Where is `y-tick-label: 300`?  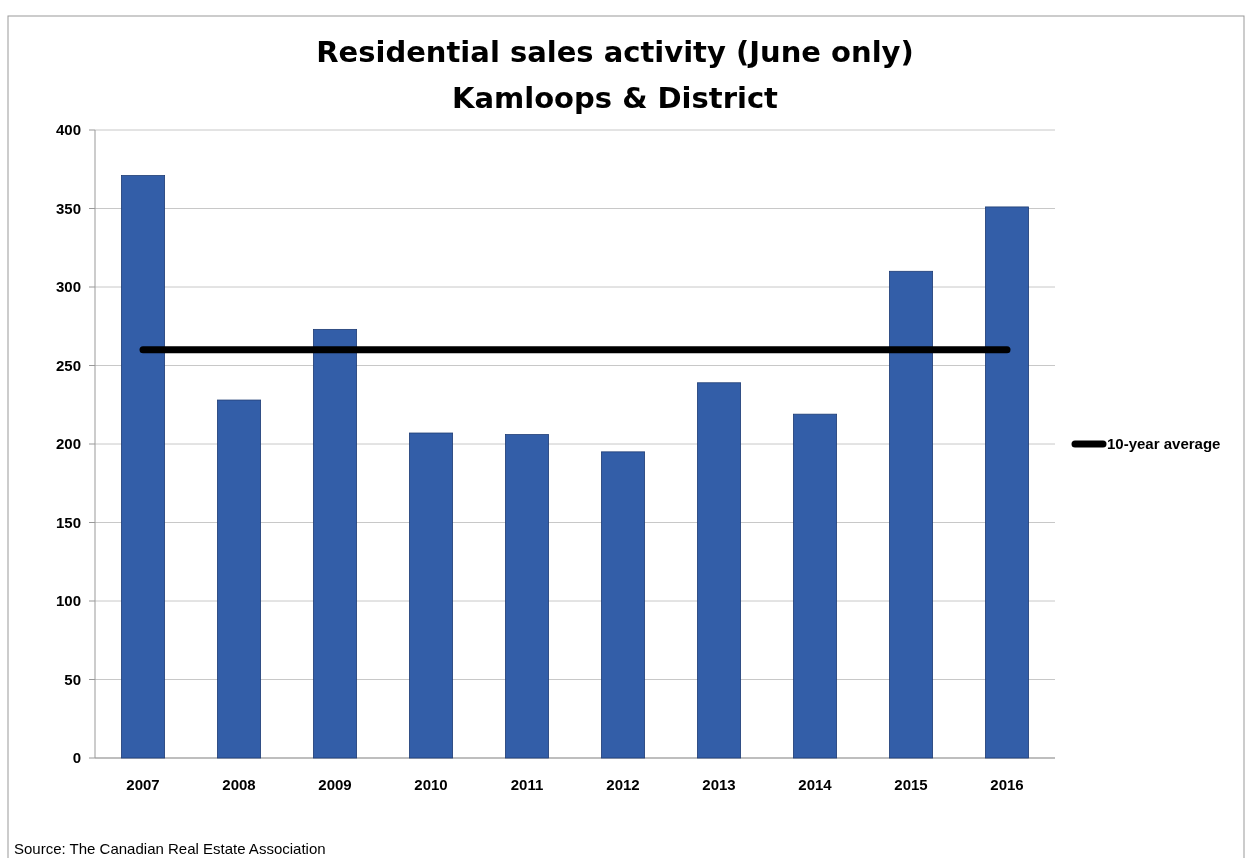
y-tick-label: 300 is located at coordinates (68, 287).